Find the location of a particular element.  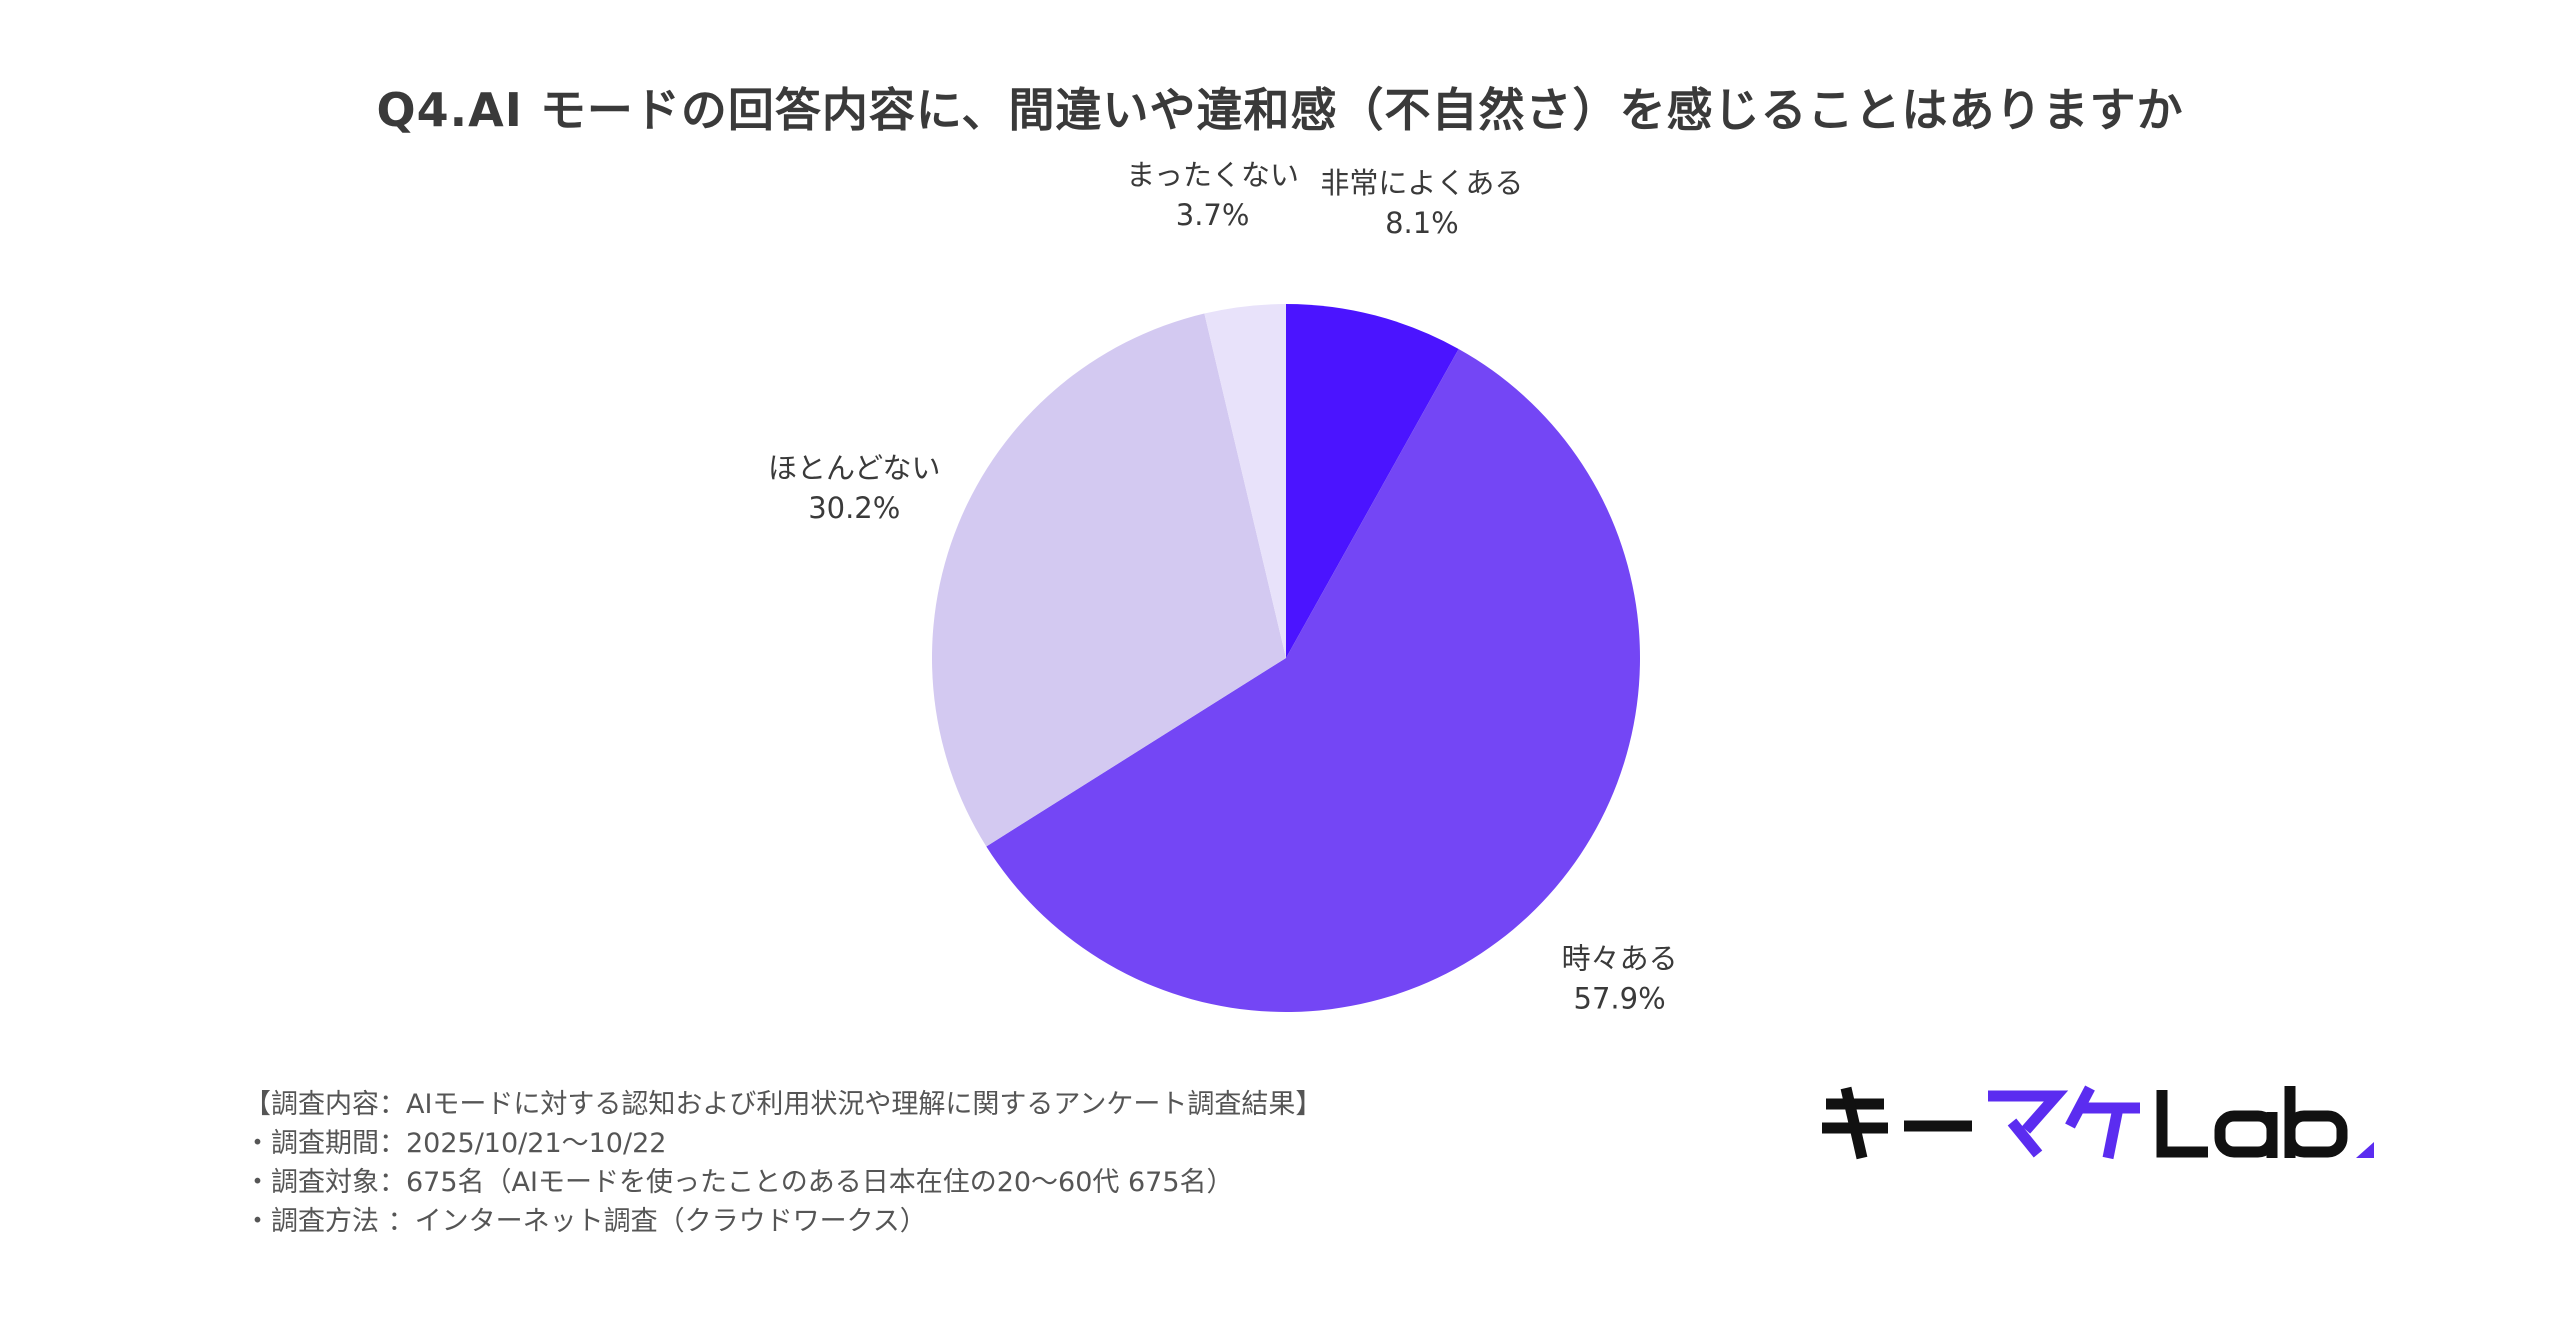

slice-label-3: ほとんどない 30.2% is located at coordinates (854, 488).